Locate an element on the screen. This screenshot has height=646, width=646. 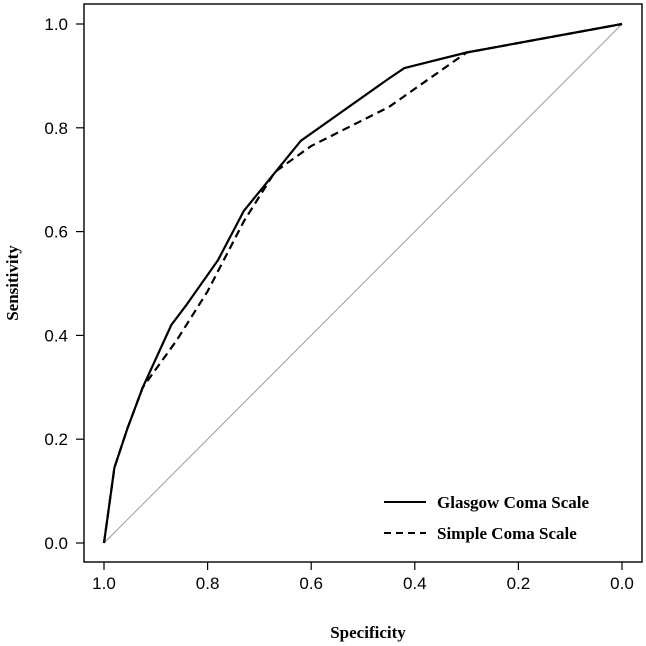
x-axis-ticks: 1.0 0.8 0.6 0.4 0.2 0.0 is located at coordinates (363, 577).